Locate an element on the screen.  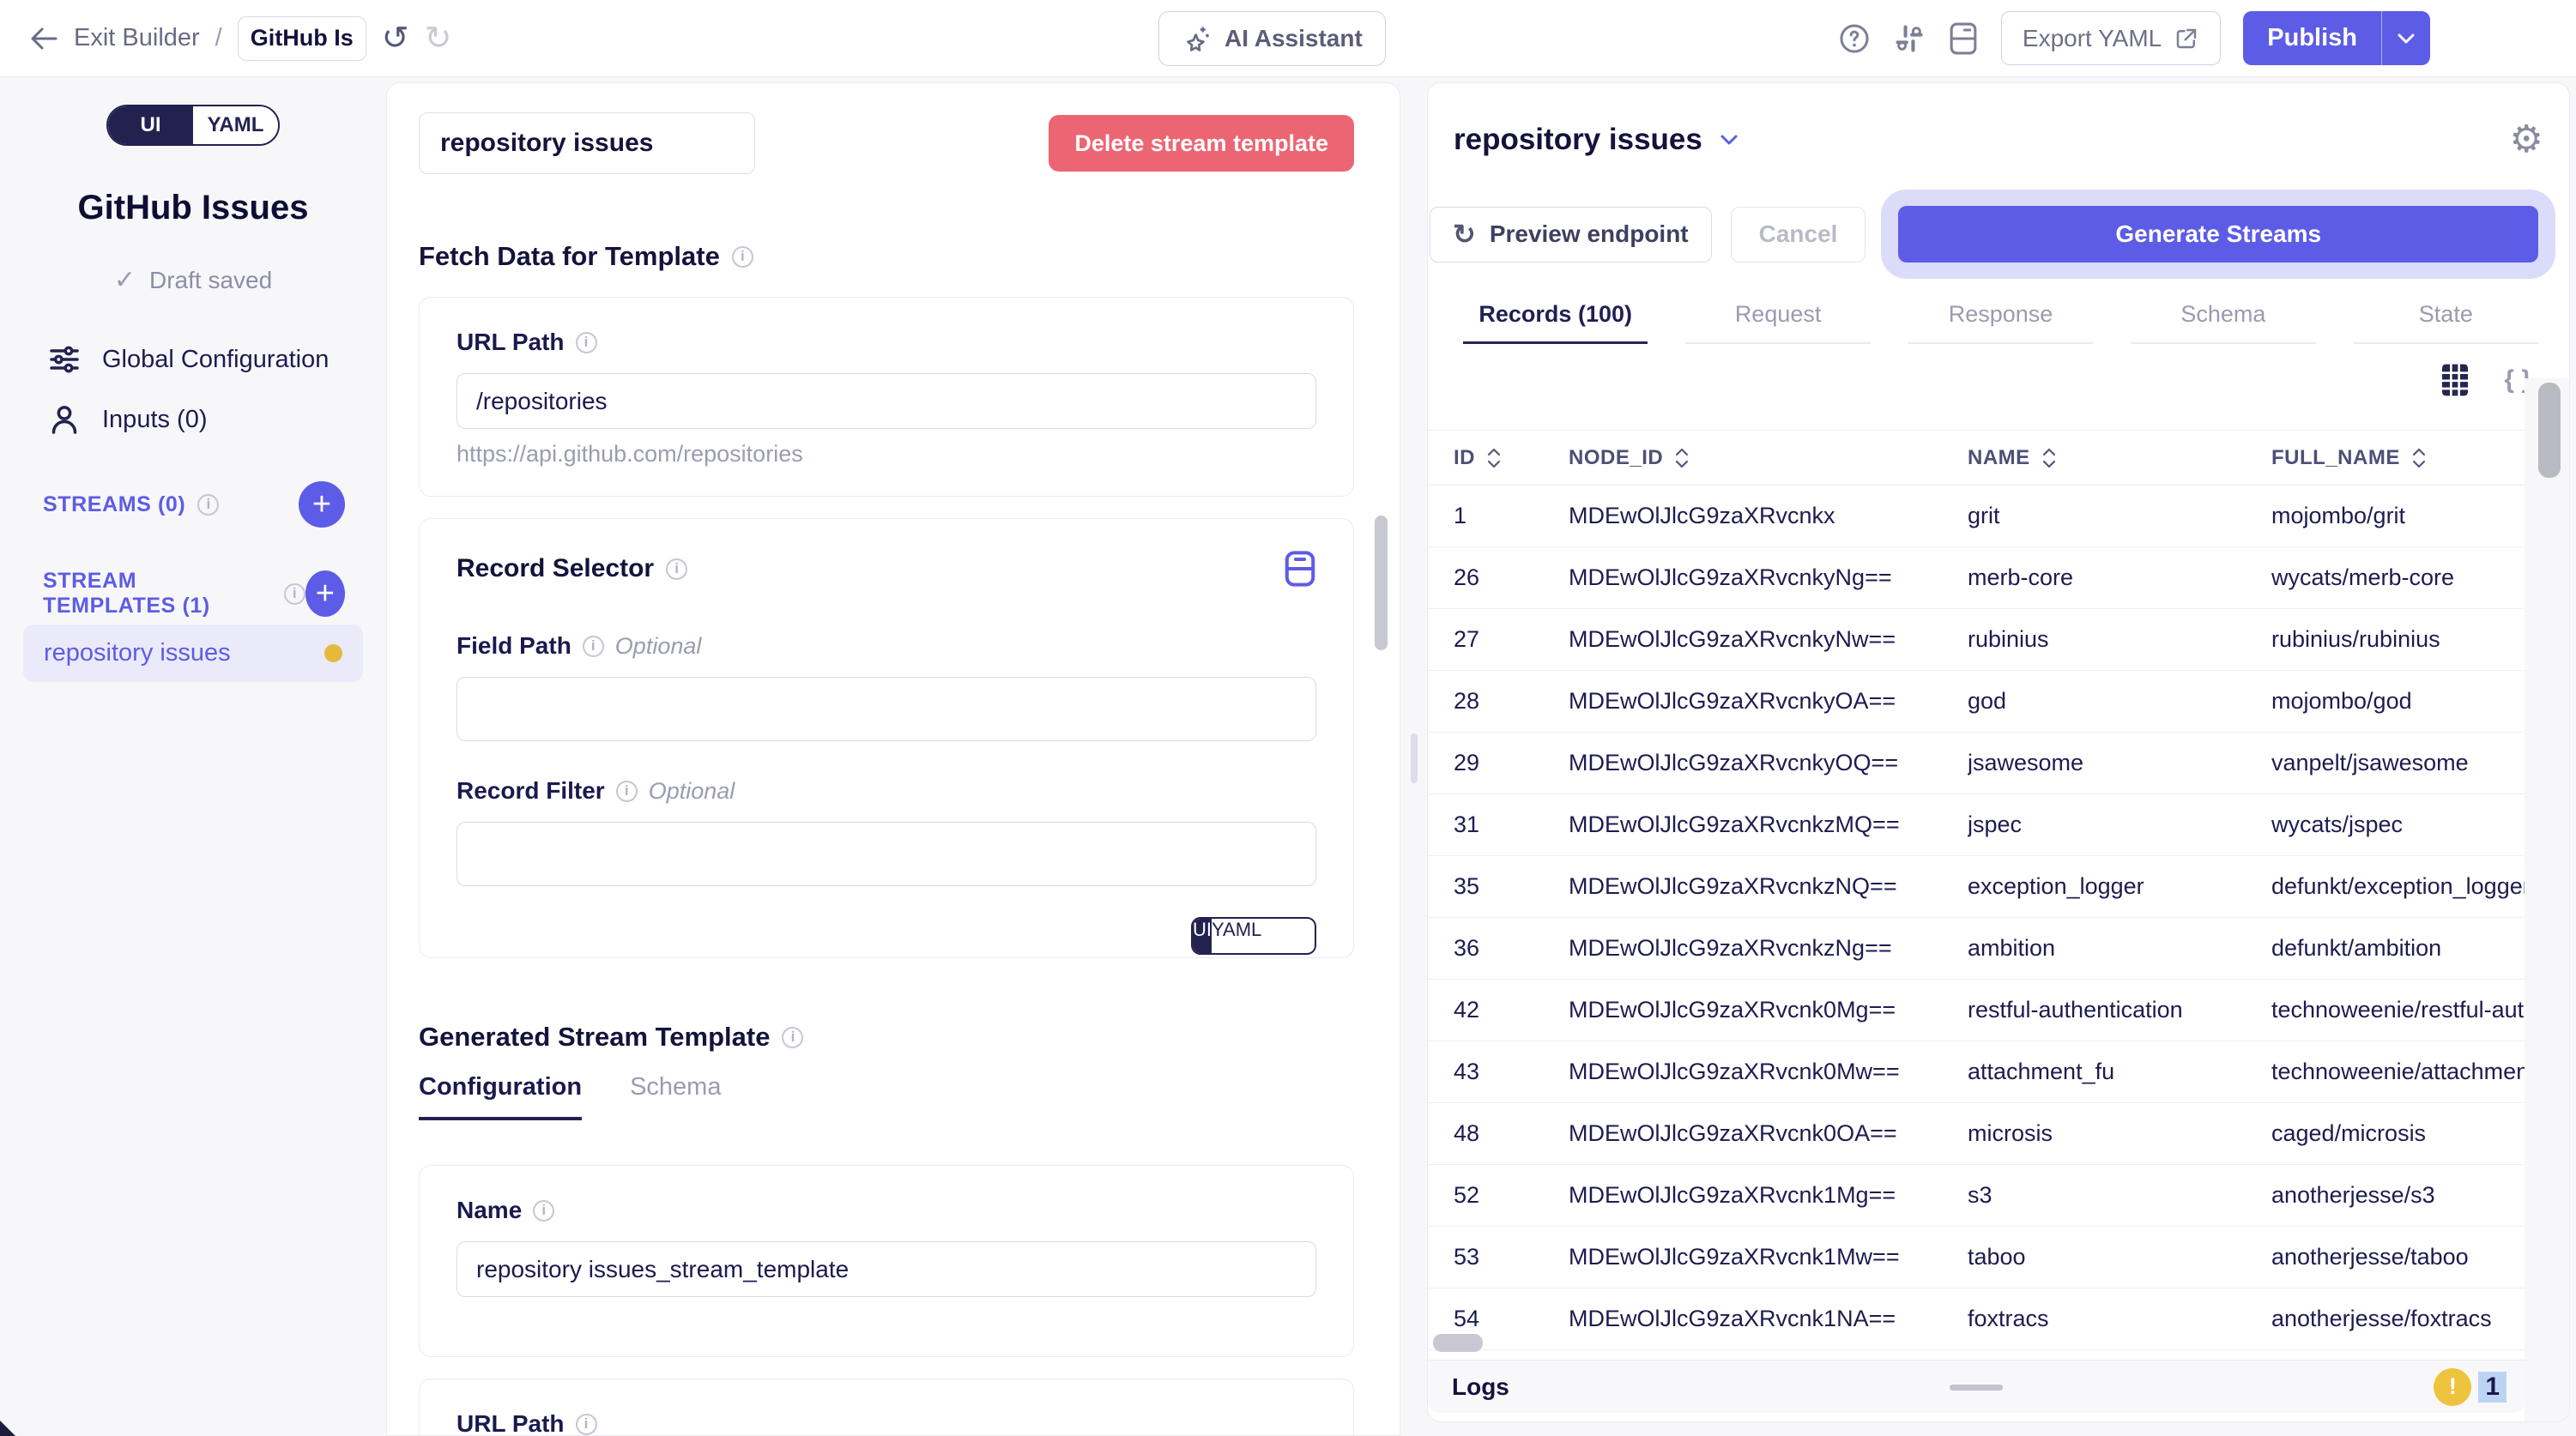
template-header-row: Delete stream template is located at coordinates (886, 143).